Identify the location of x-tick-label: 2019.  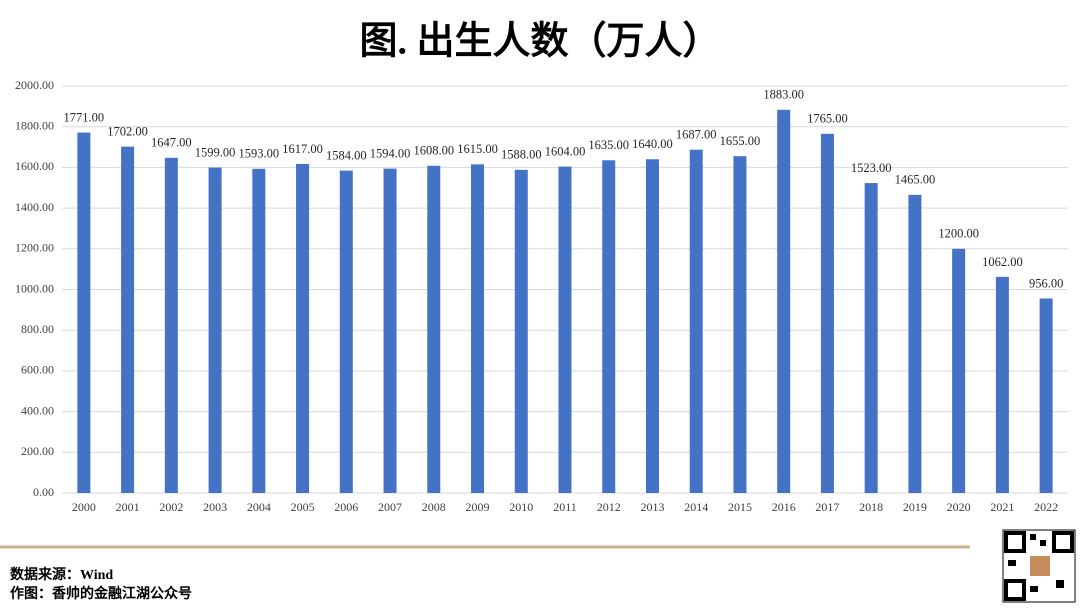
(915, 507).